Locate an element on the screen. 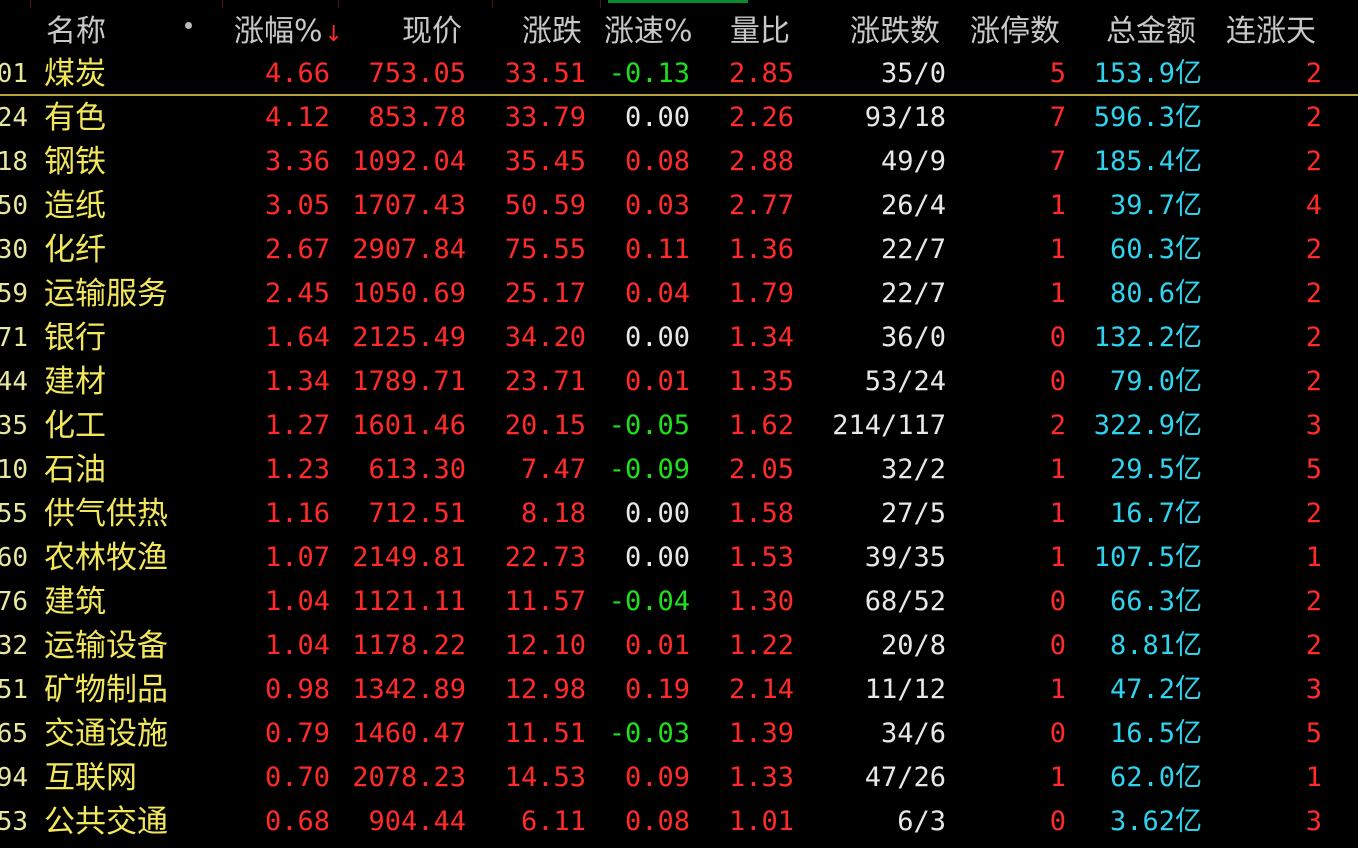  row-name: 石油 is located at coordinates (75, 470).